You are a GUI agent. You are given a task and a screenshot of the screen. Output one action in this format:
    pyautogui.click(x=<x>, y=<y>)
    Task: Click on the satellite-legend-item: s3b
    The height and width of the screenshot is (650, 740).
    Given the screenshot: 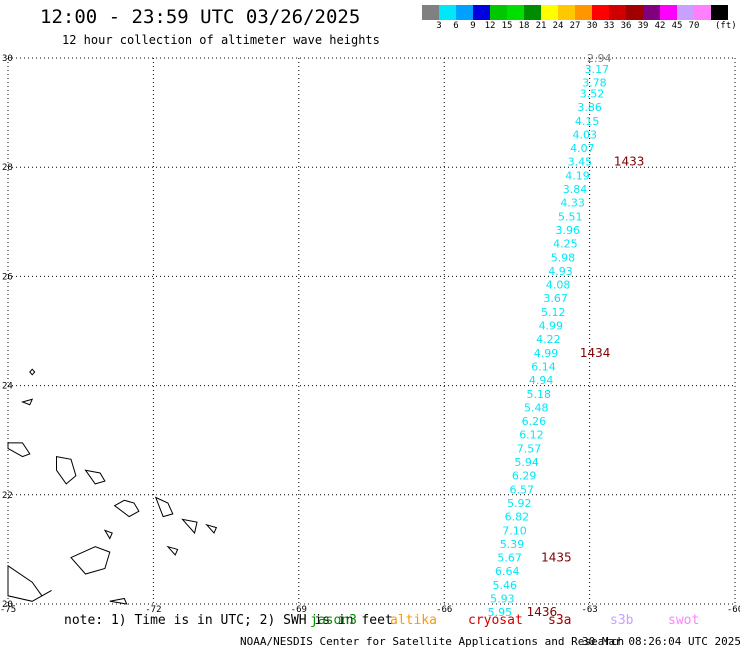 What is the action you would take?
    pyautogui.click(x=622, y=620)
    